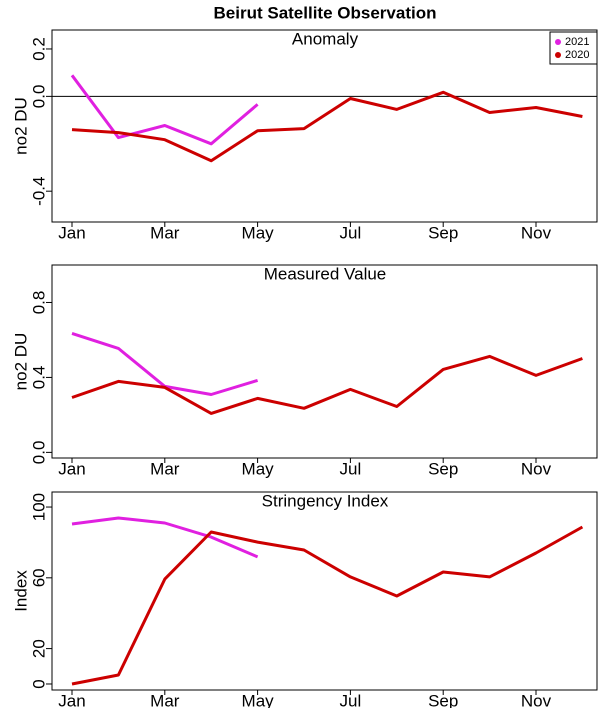 This screenshot has height=708, width=600. What do you see at coordinates (38, 507) in the screenshot?
I see `y-tick-label: 100` at bounding box center [38, 507].